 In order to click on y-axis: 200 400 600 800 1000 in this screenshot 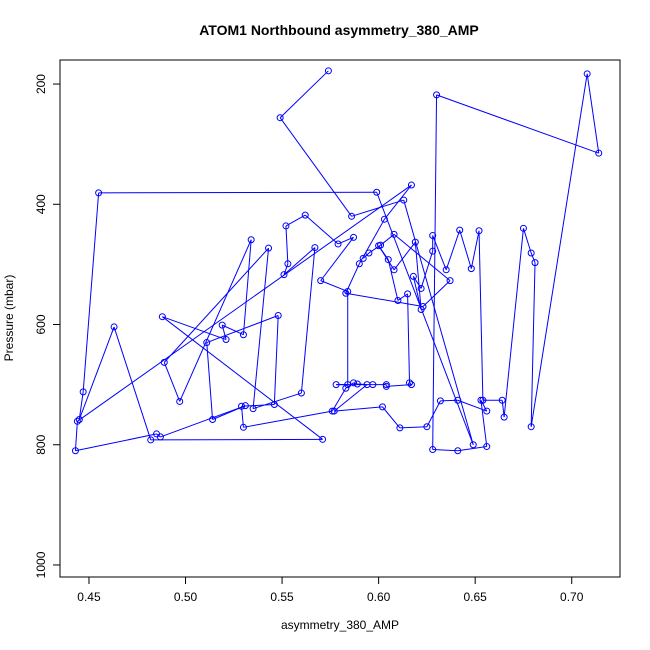, I will do `click(47, 326)`.